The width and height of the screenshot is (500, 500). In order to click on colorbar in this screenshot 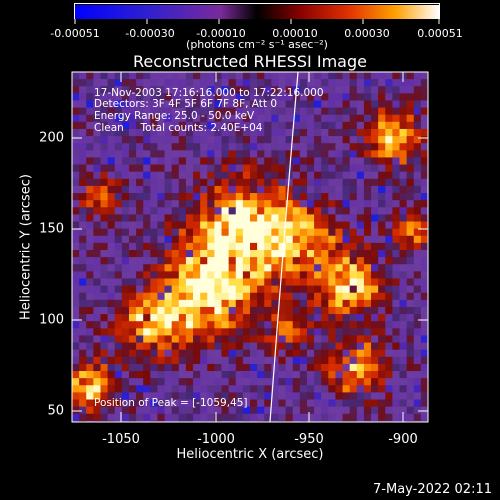, I will do `click(257, 11)`.